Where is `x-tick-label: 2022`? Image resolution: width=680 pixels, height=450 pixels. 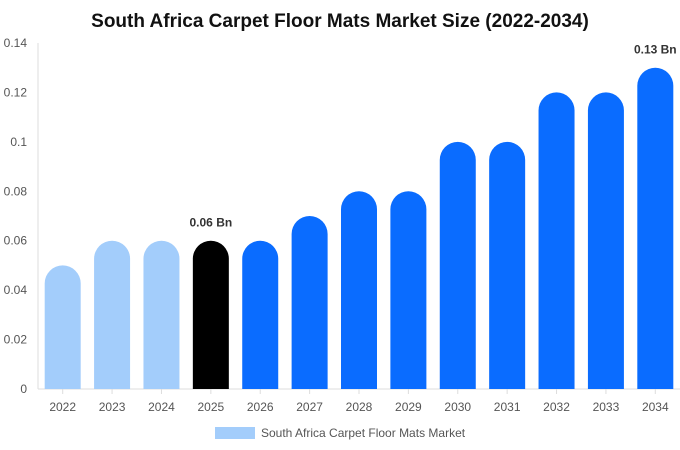 x-tick-label: 2022 is located at coordinates (62, 407).